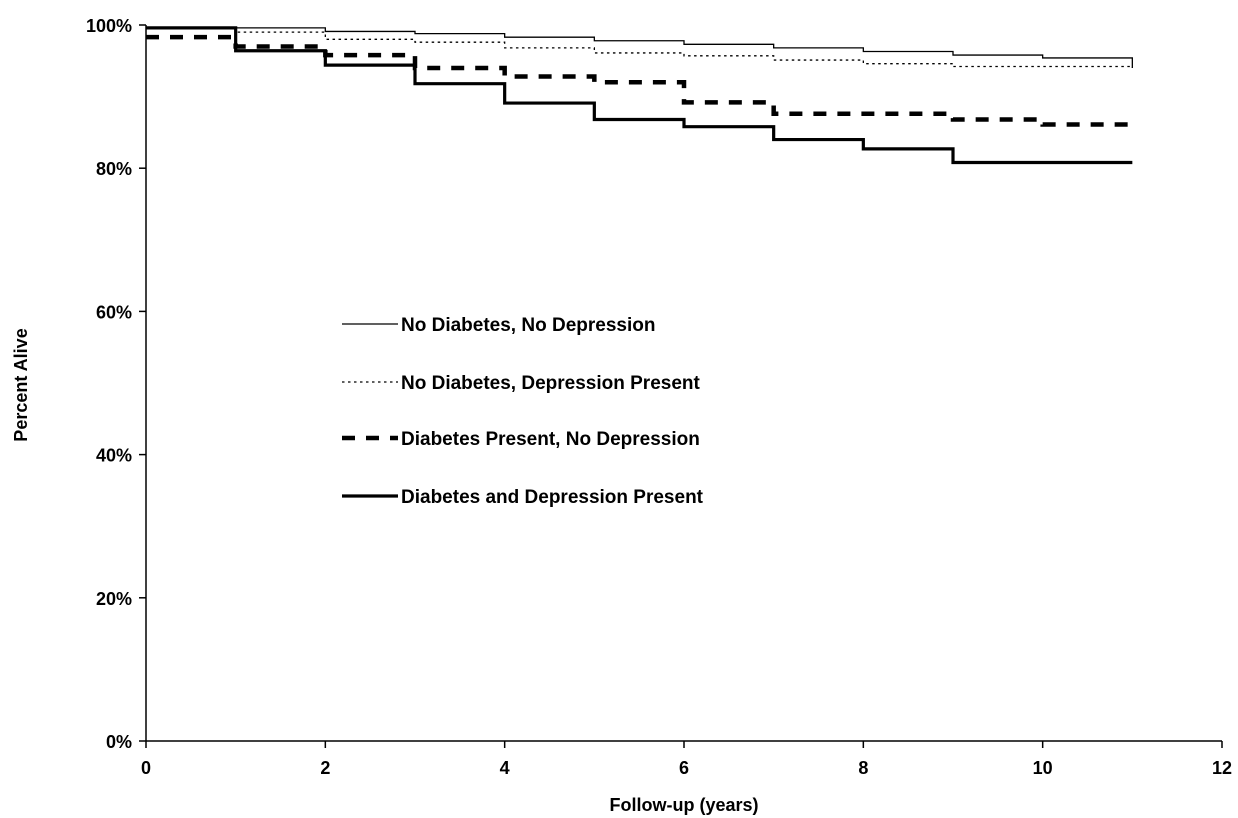 This screenshot has width=1238, height=818. I want to click on y-axis-title: Percent Alive, so click(21, 384).